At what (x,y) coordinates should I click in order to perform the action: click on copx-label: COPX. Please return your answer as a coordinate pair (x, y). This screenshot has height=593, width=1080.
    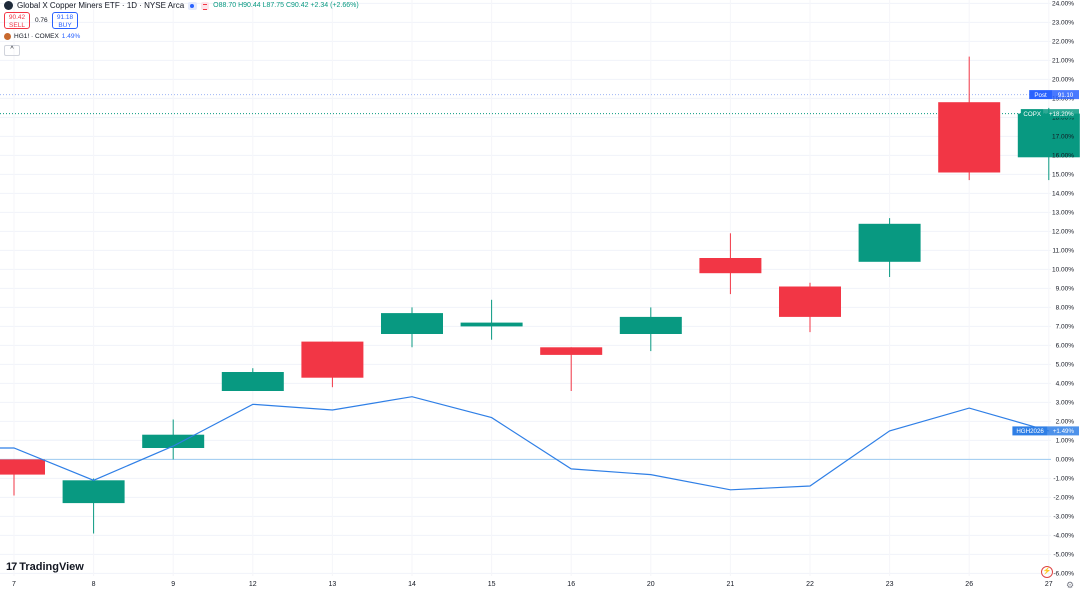
    Looking at the image, I should click on (1032, 114).